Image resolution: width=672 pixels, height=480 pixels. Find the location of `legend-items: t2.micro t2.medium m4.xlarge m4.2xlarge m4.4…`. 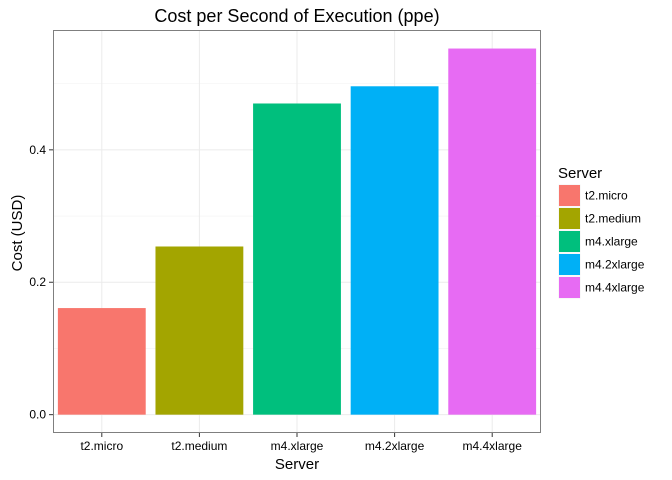

legend-items: t2.micro t2.medium m4.xlarge m4.2xlarge m4.4… is located at coordinates (601, 241).